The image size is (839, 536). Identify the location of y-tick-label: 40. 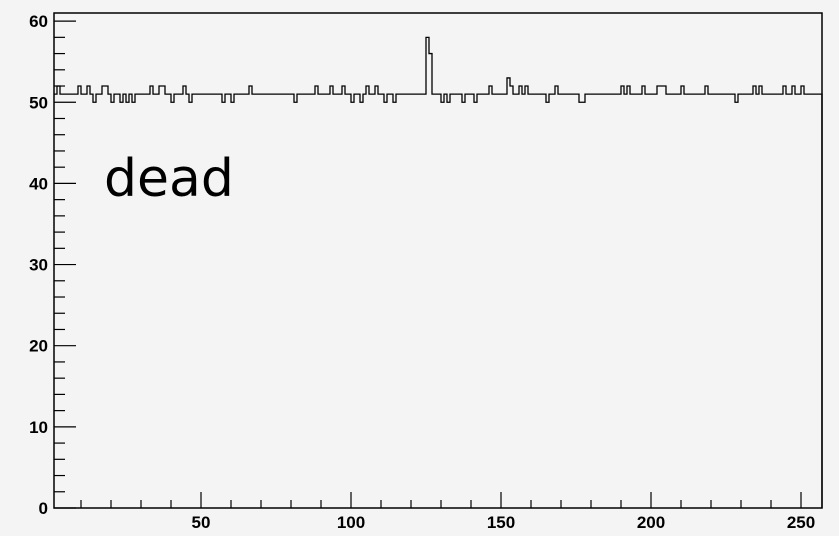
(38, 183).